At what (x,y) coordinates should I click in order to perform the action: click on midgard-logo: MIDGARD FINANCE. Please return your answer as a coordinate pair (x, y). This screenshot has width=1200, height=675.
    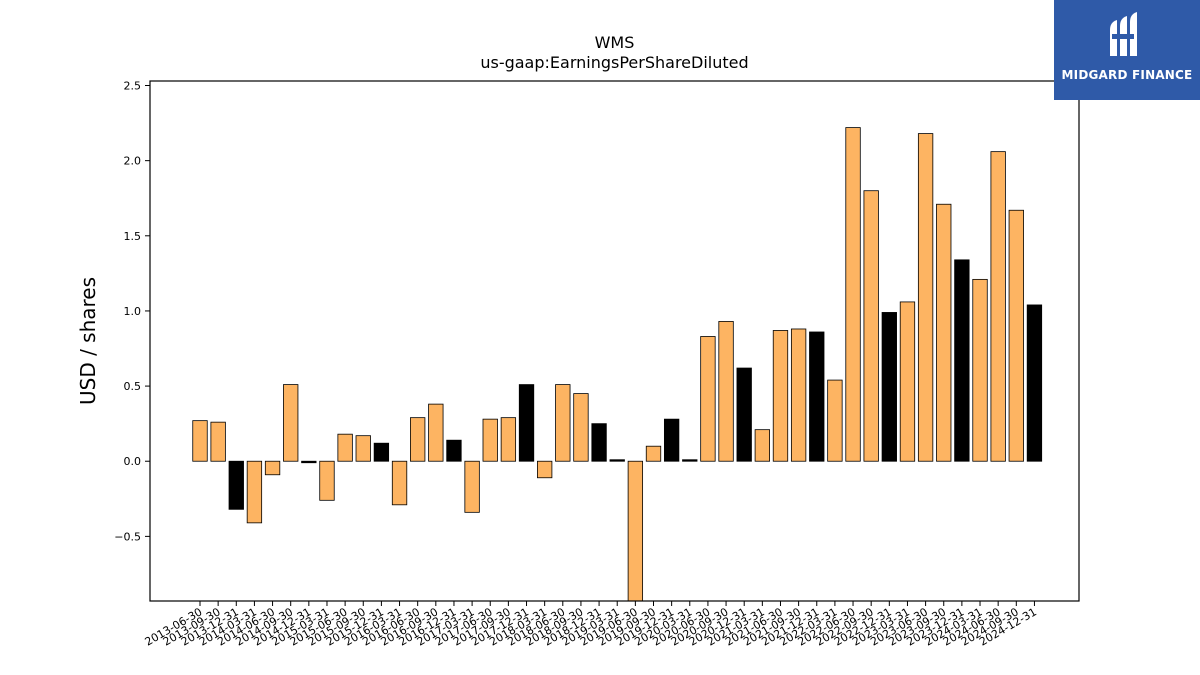
    Looking at the image, I should click on (1127, 50).